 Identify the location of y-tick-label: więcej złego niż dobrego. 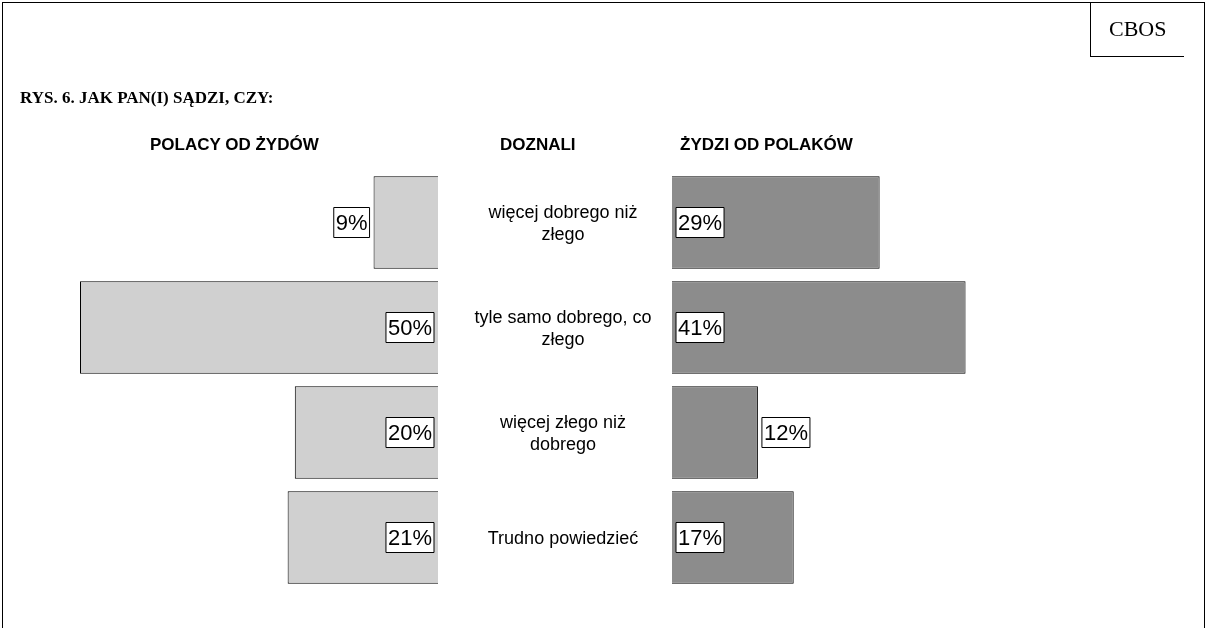
(563, 432).